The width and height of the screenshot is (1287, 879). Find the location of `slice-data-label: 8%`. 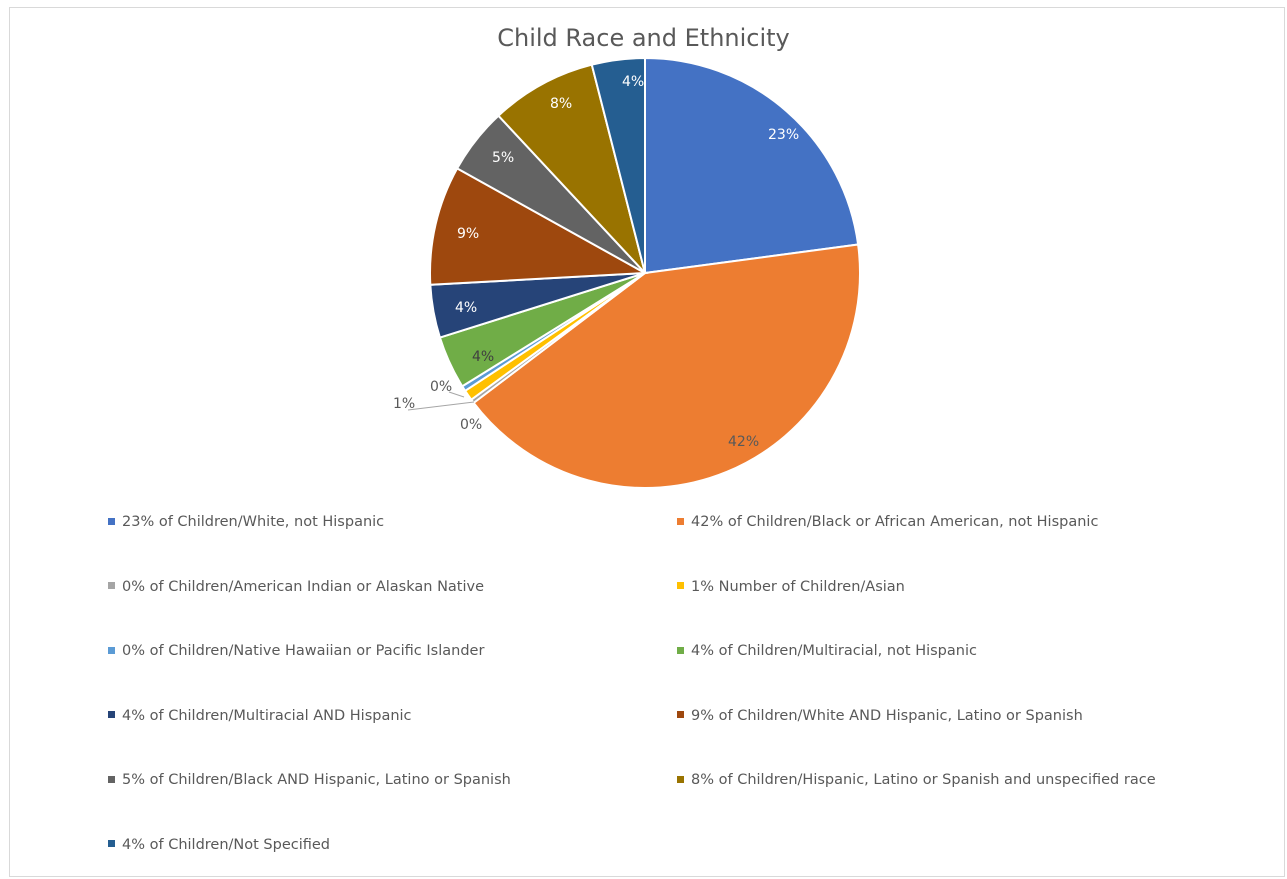

slice-data-label: 8% is located at coordinates (561, 104).